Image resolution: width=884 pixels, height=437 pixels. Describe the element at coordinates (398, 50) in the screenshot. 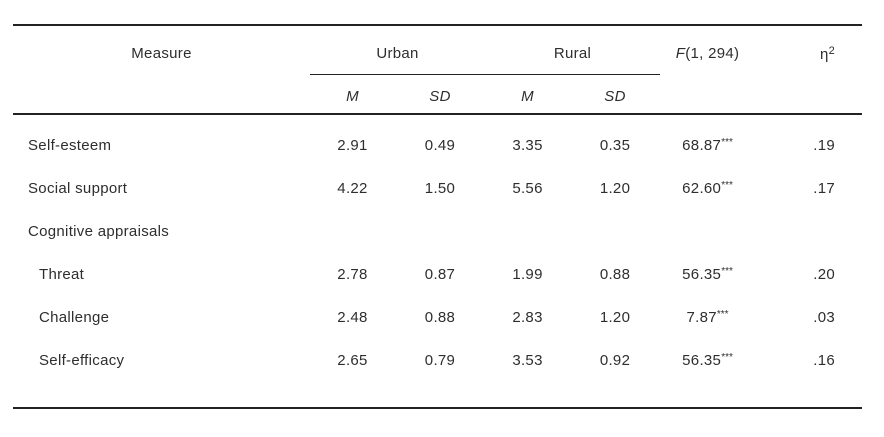

I see `urban-group-header: Urban` at that location.